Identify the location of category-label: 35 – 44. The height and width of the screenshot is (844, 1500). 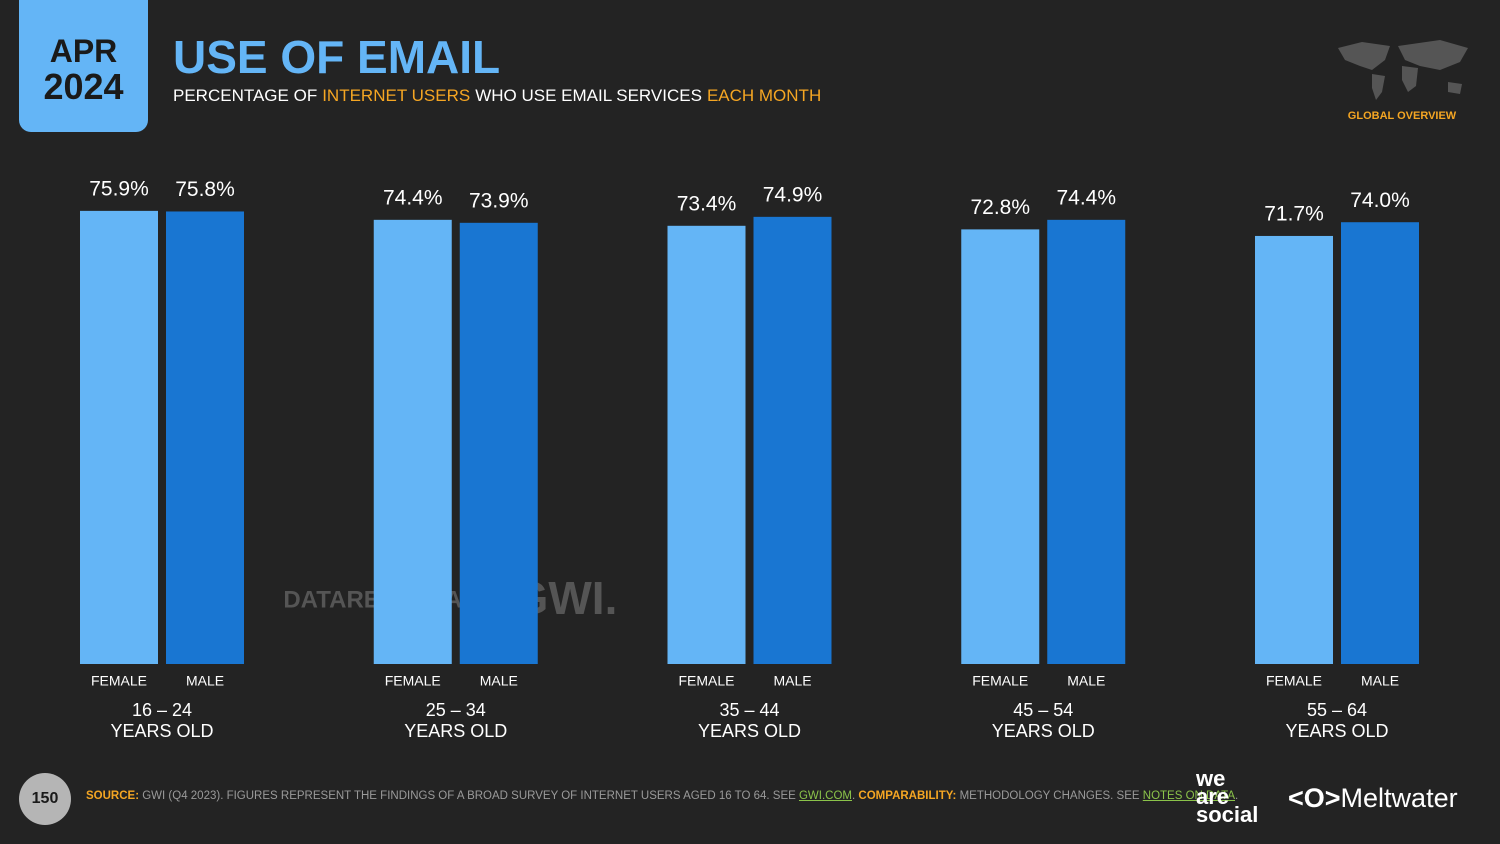
(749, 710).